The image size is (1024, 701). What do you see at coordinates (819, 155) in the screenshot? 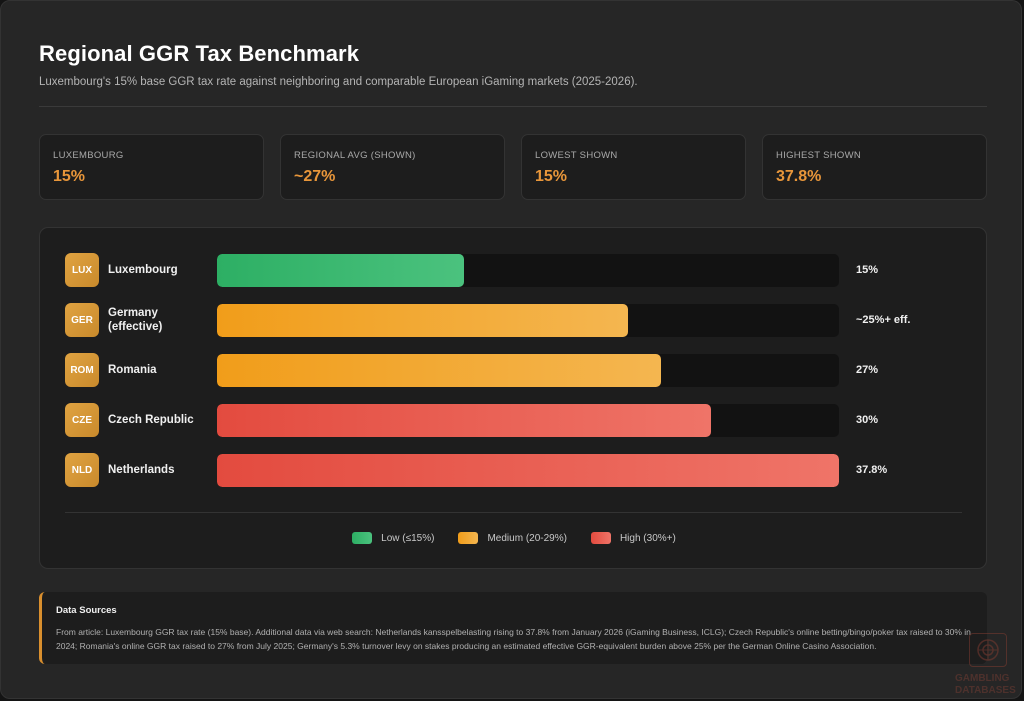
I see `stat-label: HIGHEST SHOWN` at bounding box center [819, 155].